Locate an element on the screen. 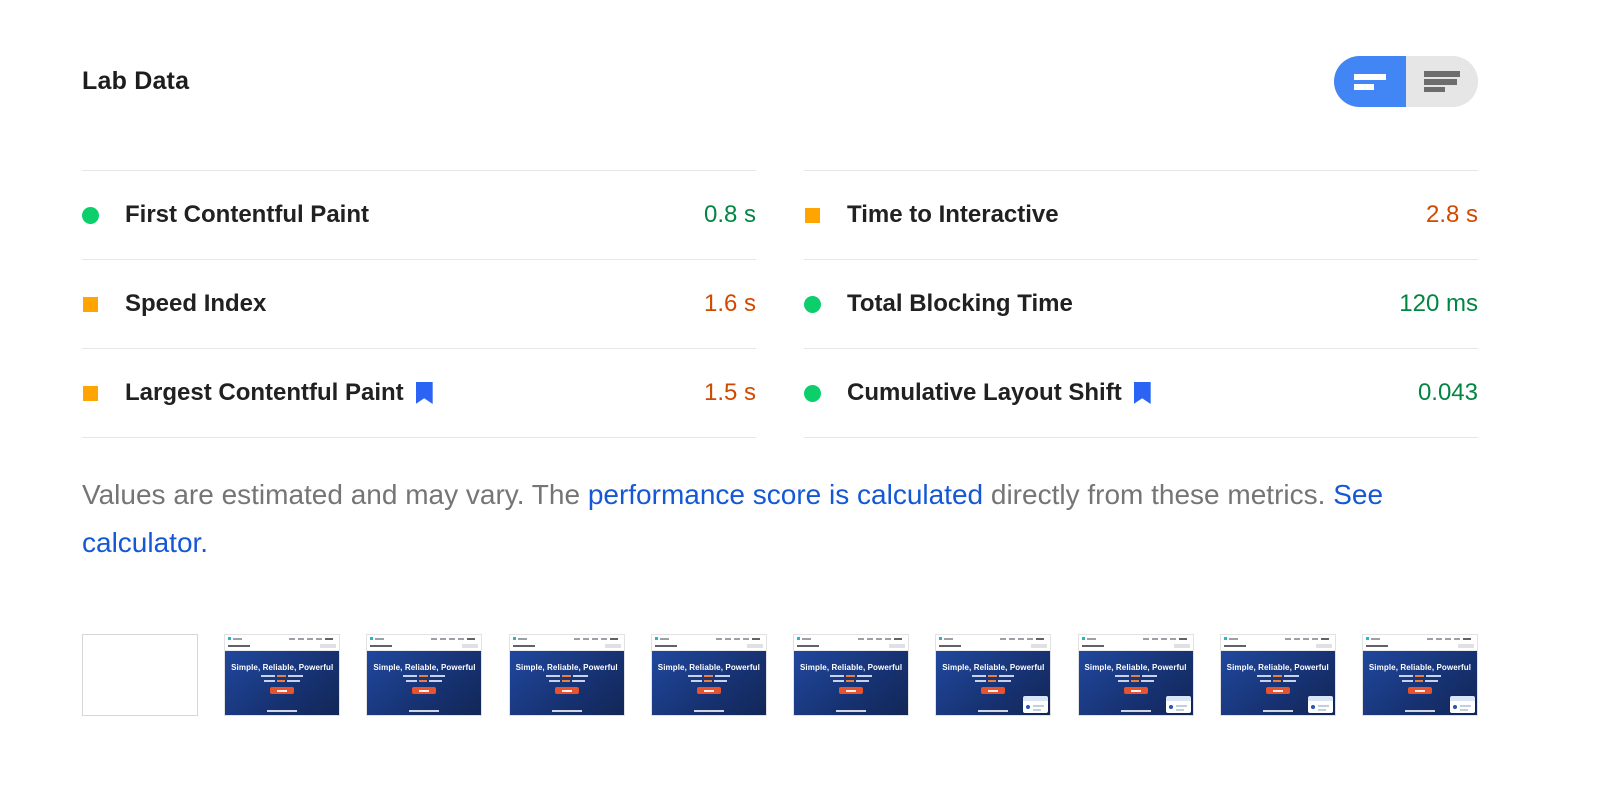  condensed-list-icon is located at coordinates (1370, 81).